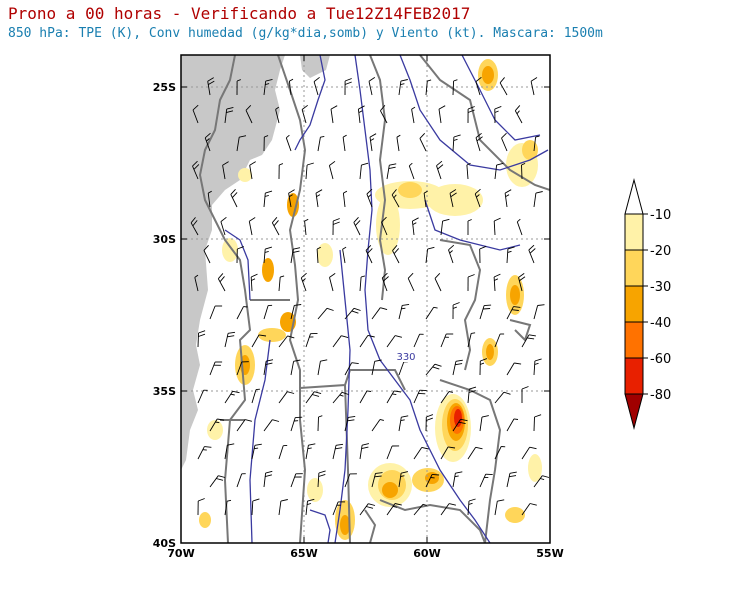 Image resolution: width=750 pixels, height=600 pixels. I want to click on lat-label-25s: 25S, so click(164, 87).